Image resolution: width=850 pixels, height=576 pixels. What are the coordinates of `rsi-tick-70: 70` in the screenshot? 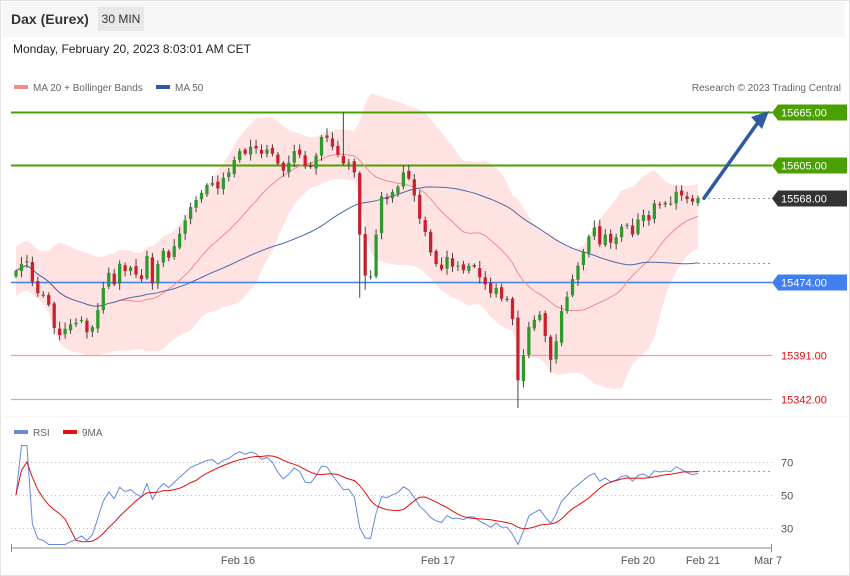 It's located at (787, 464).